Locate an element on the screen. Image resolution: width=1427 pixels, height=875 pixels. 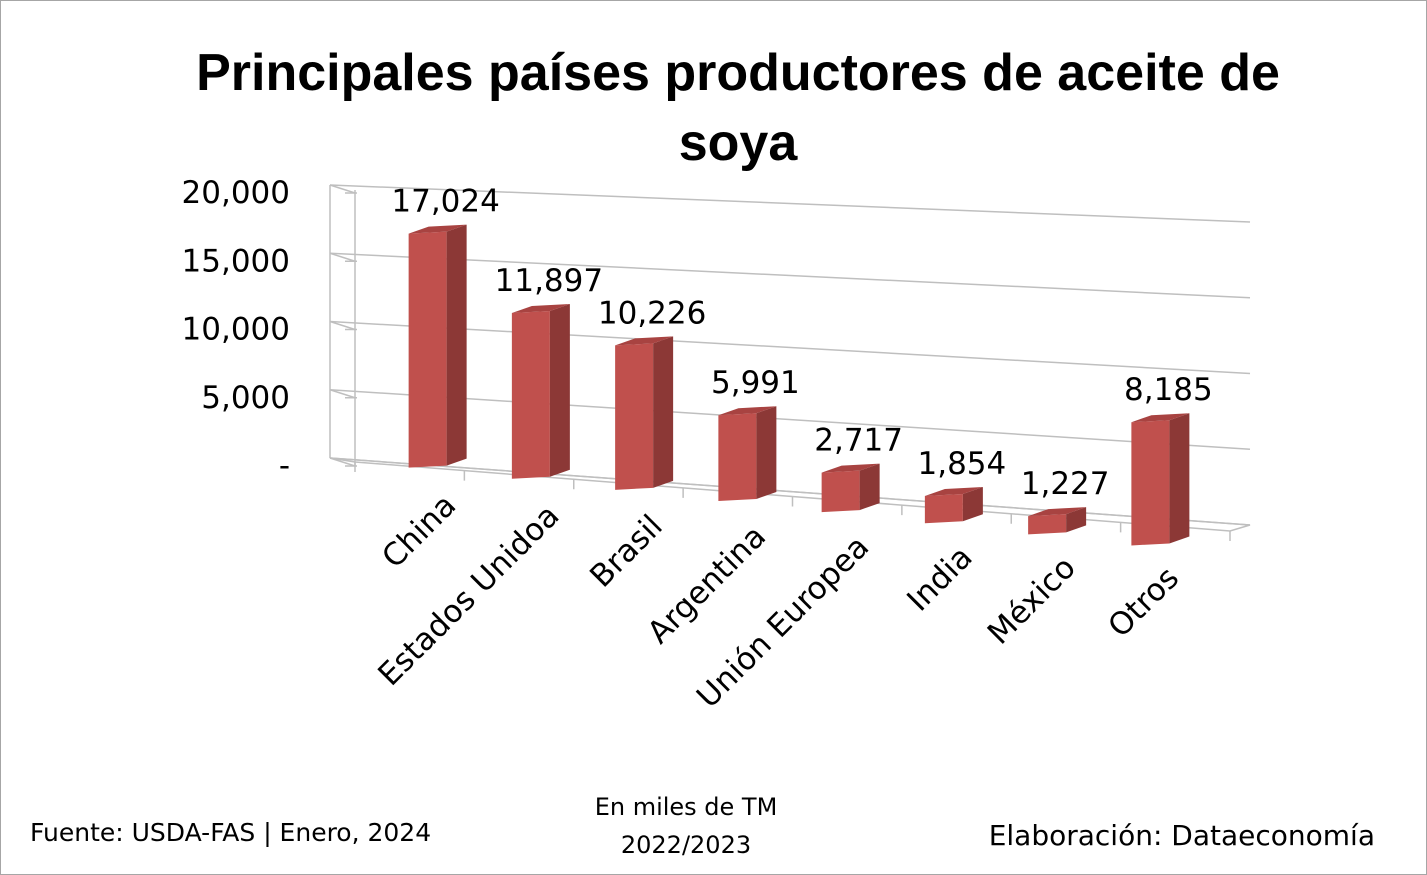
category-label: Otros is located at coordinates (1143, 602).